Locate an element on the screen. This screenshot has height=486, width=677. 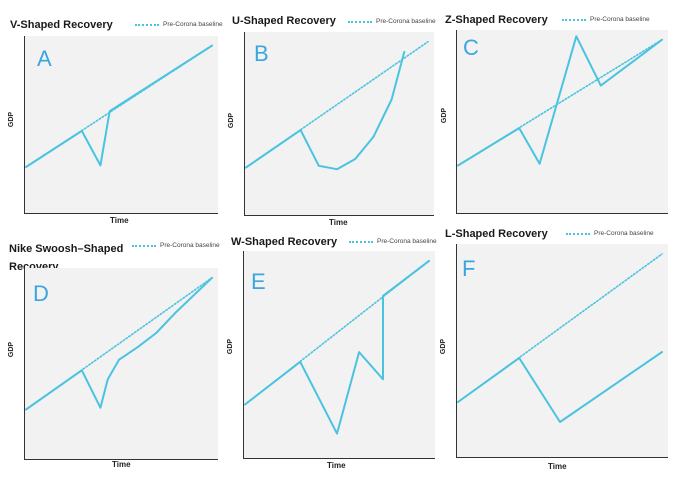
panel-letter: B is located at coordinates (261, 53).